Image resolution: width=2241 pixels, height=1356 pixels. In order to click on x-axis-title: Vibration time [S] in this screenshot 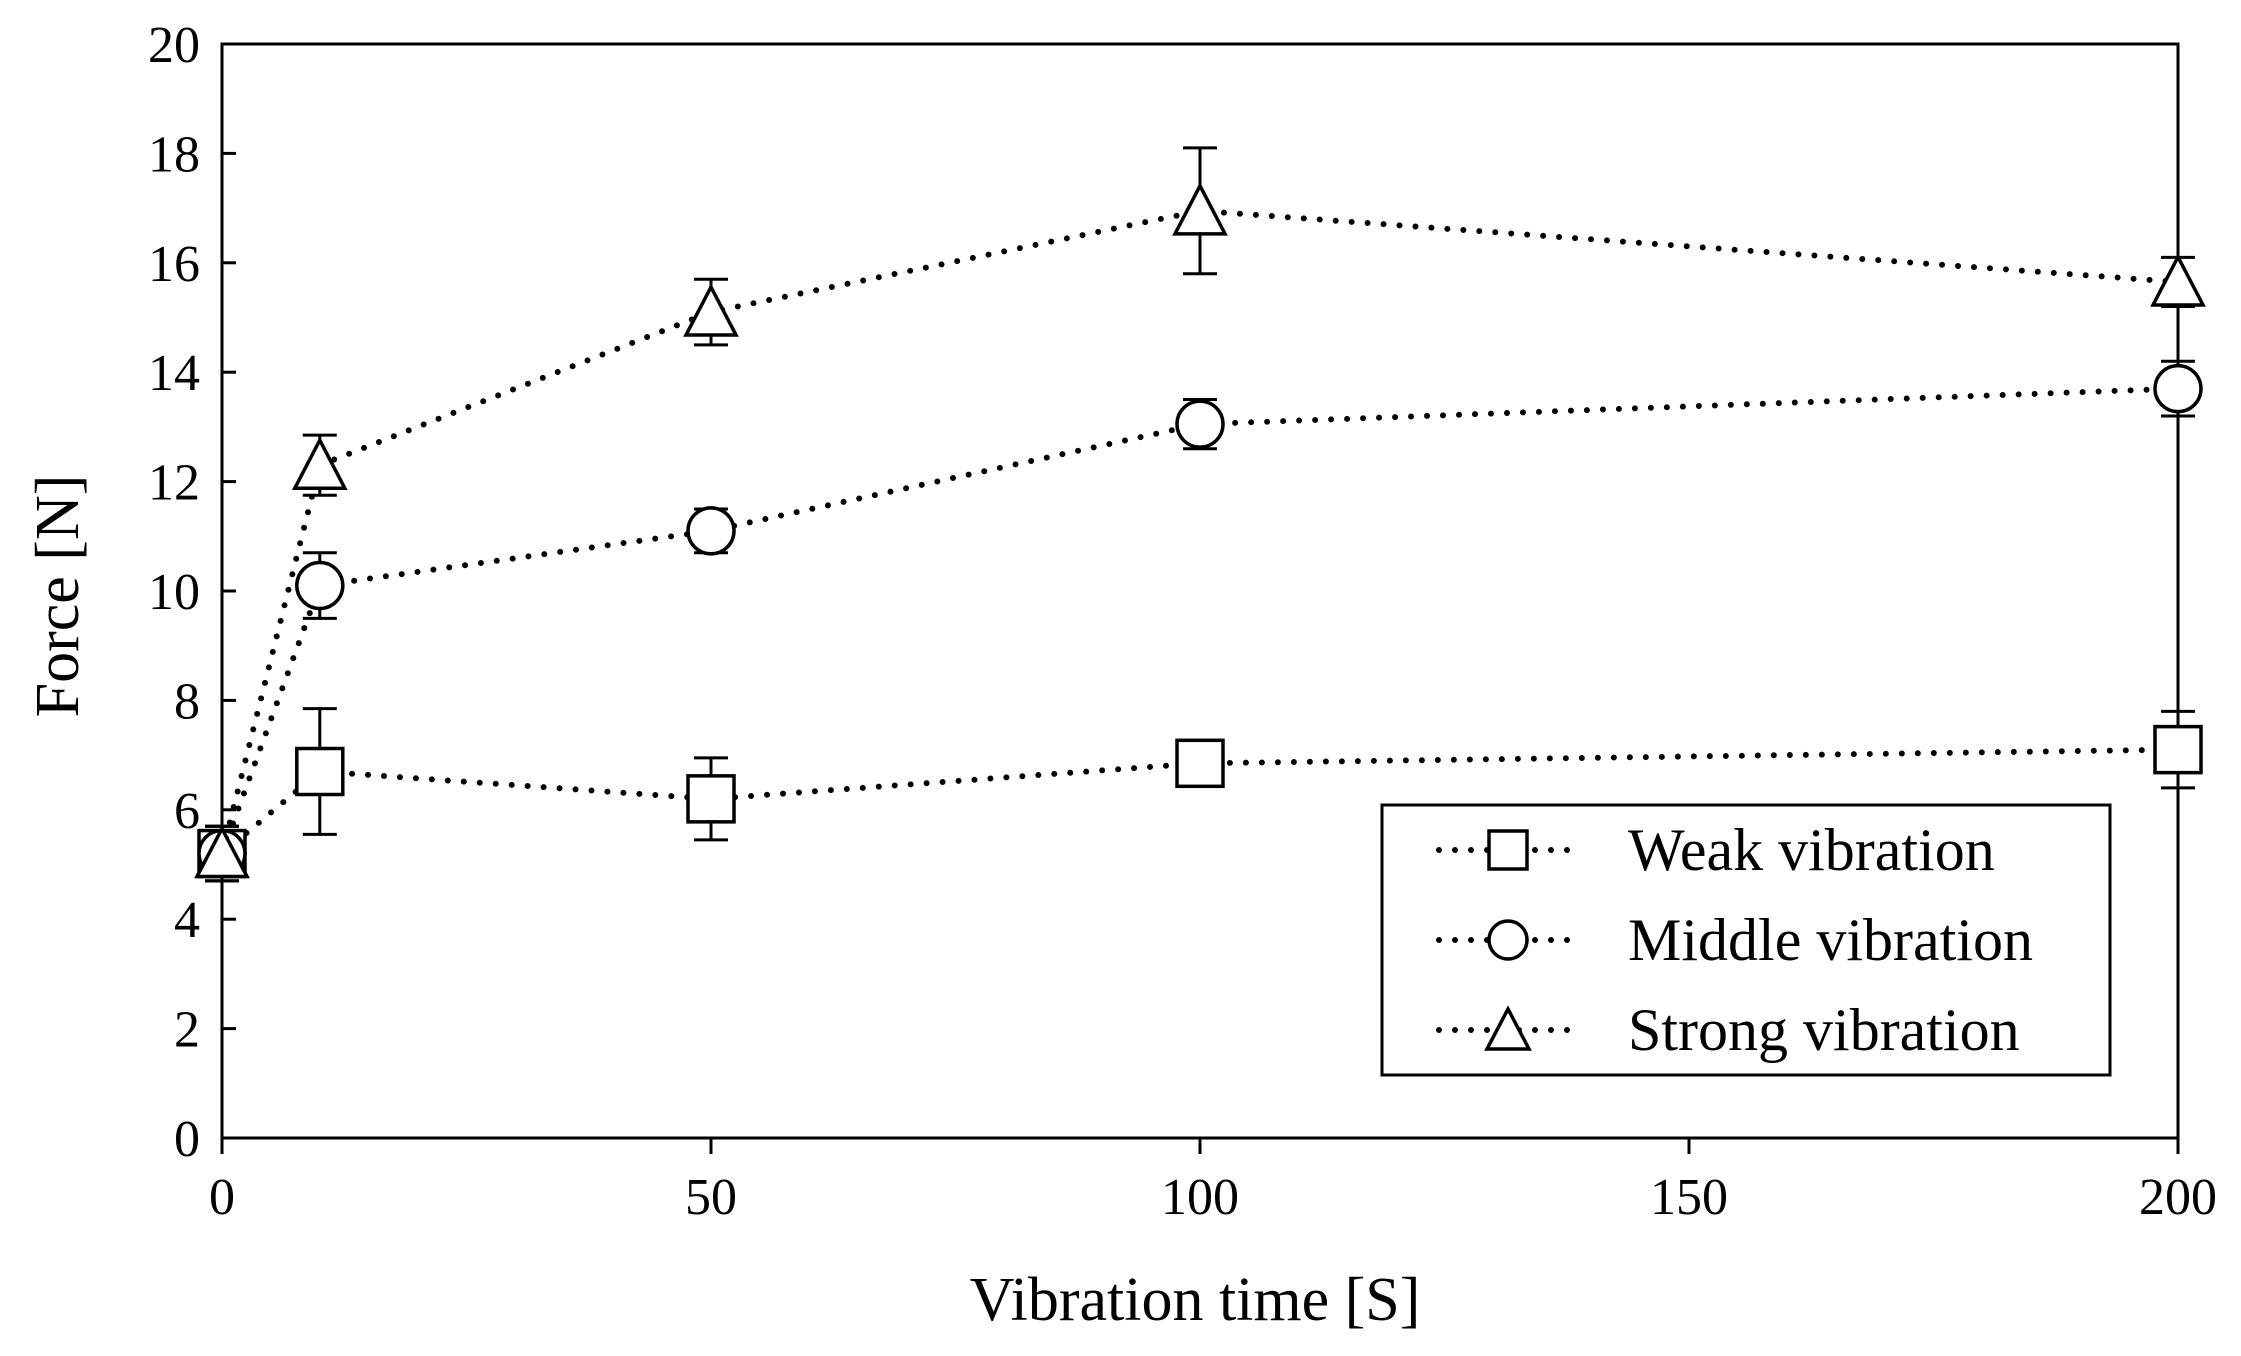, I will do `click(1195, 1300)`.